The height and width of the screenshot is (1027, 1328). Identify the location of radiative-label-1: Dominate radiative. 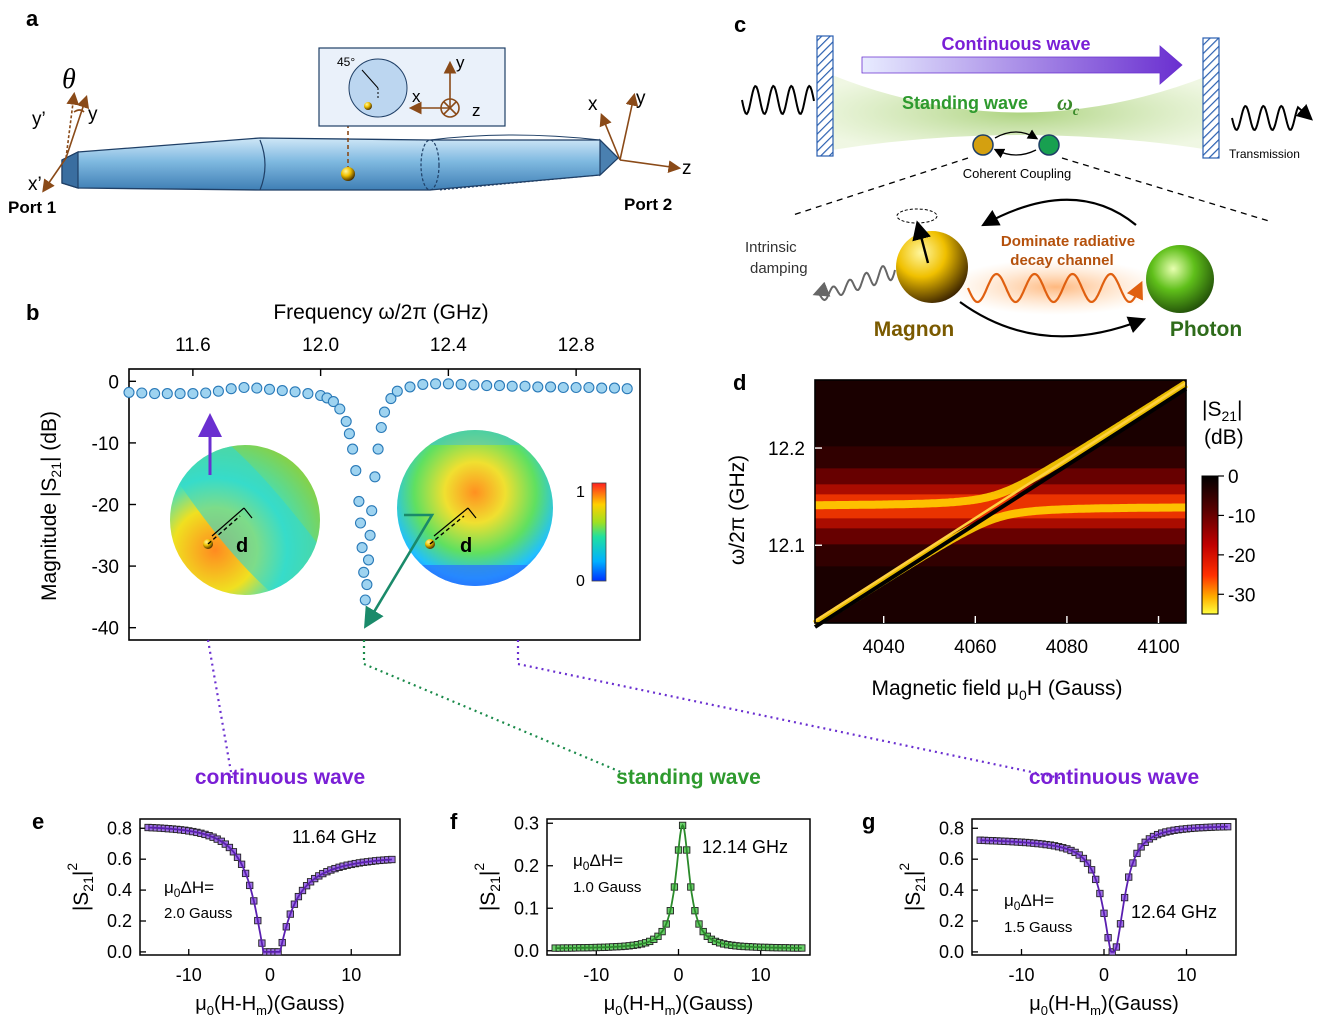
(1068, 241).